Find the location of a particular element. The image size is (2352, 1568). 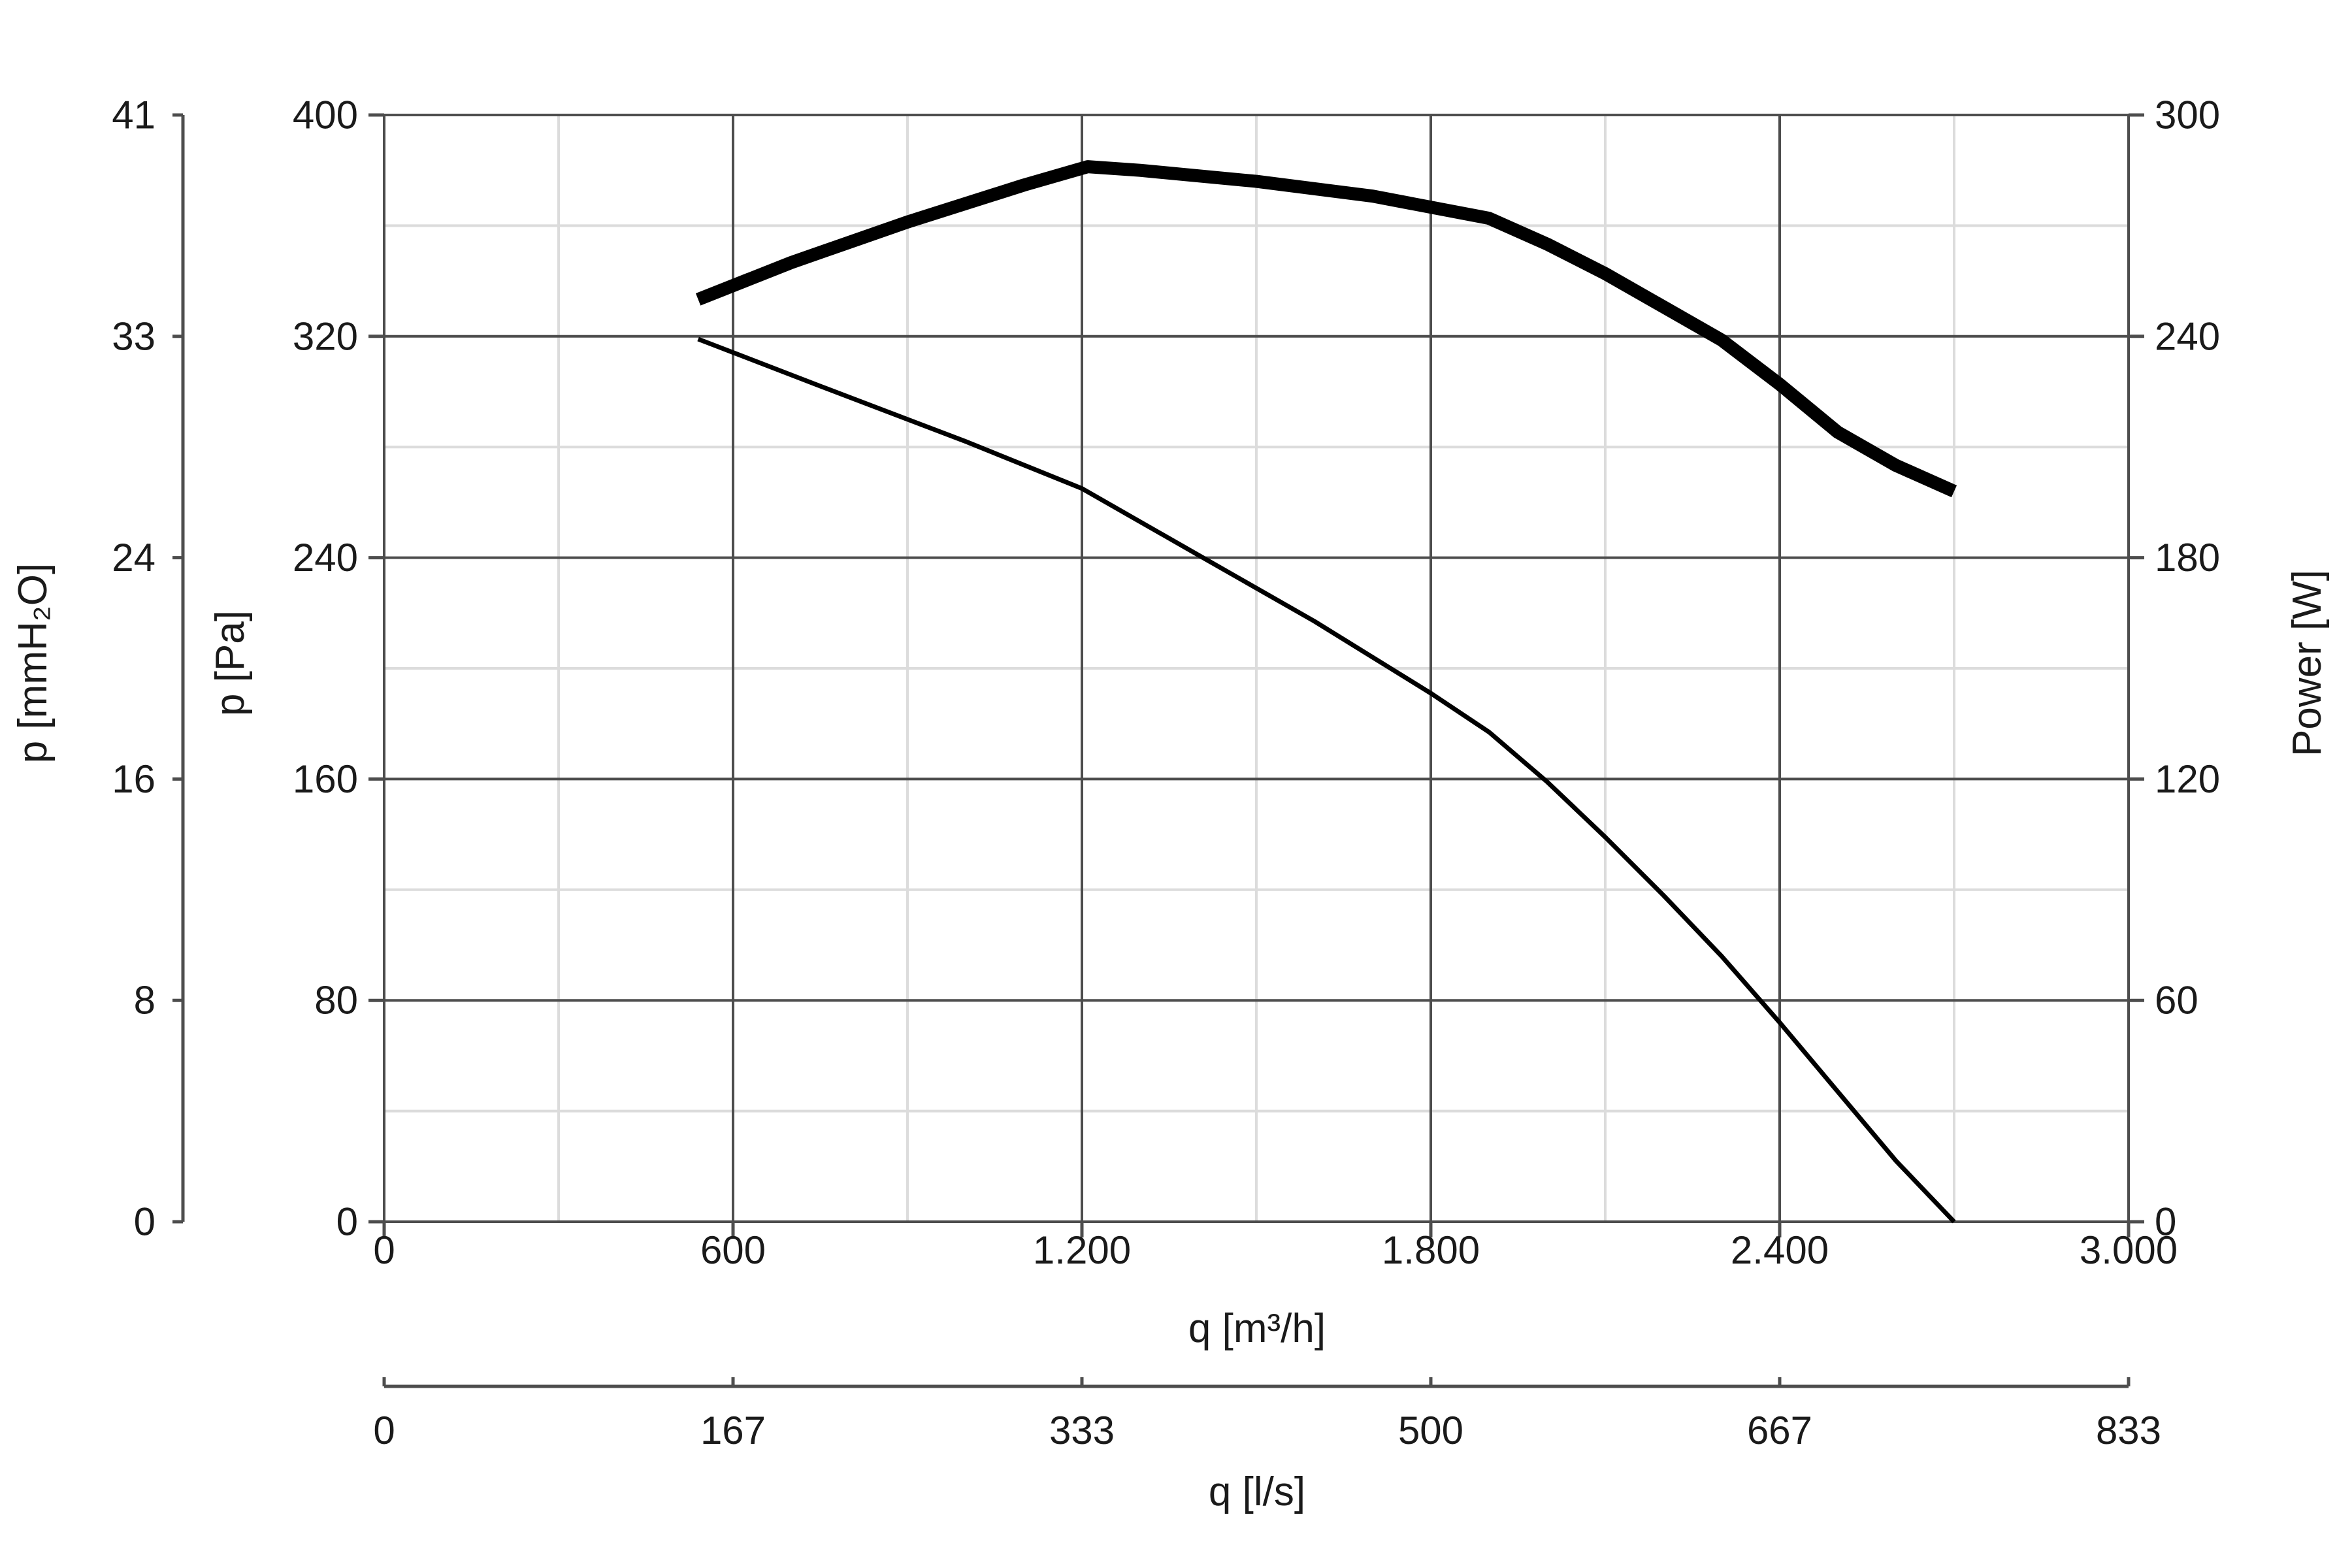

y-left-outer-tick-label: 41 is located at coordinates (133, 115).